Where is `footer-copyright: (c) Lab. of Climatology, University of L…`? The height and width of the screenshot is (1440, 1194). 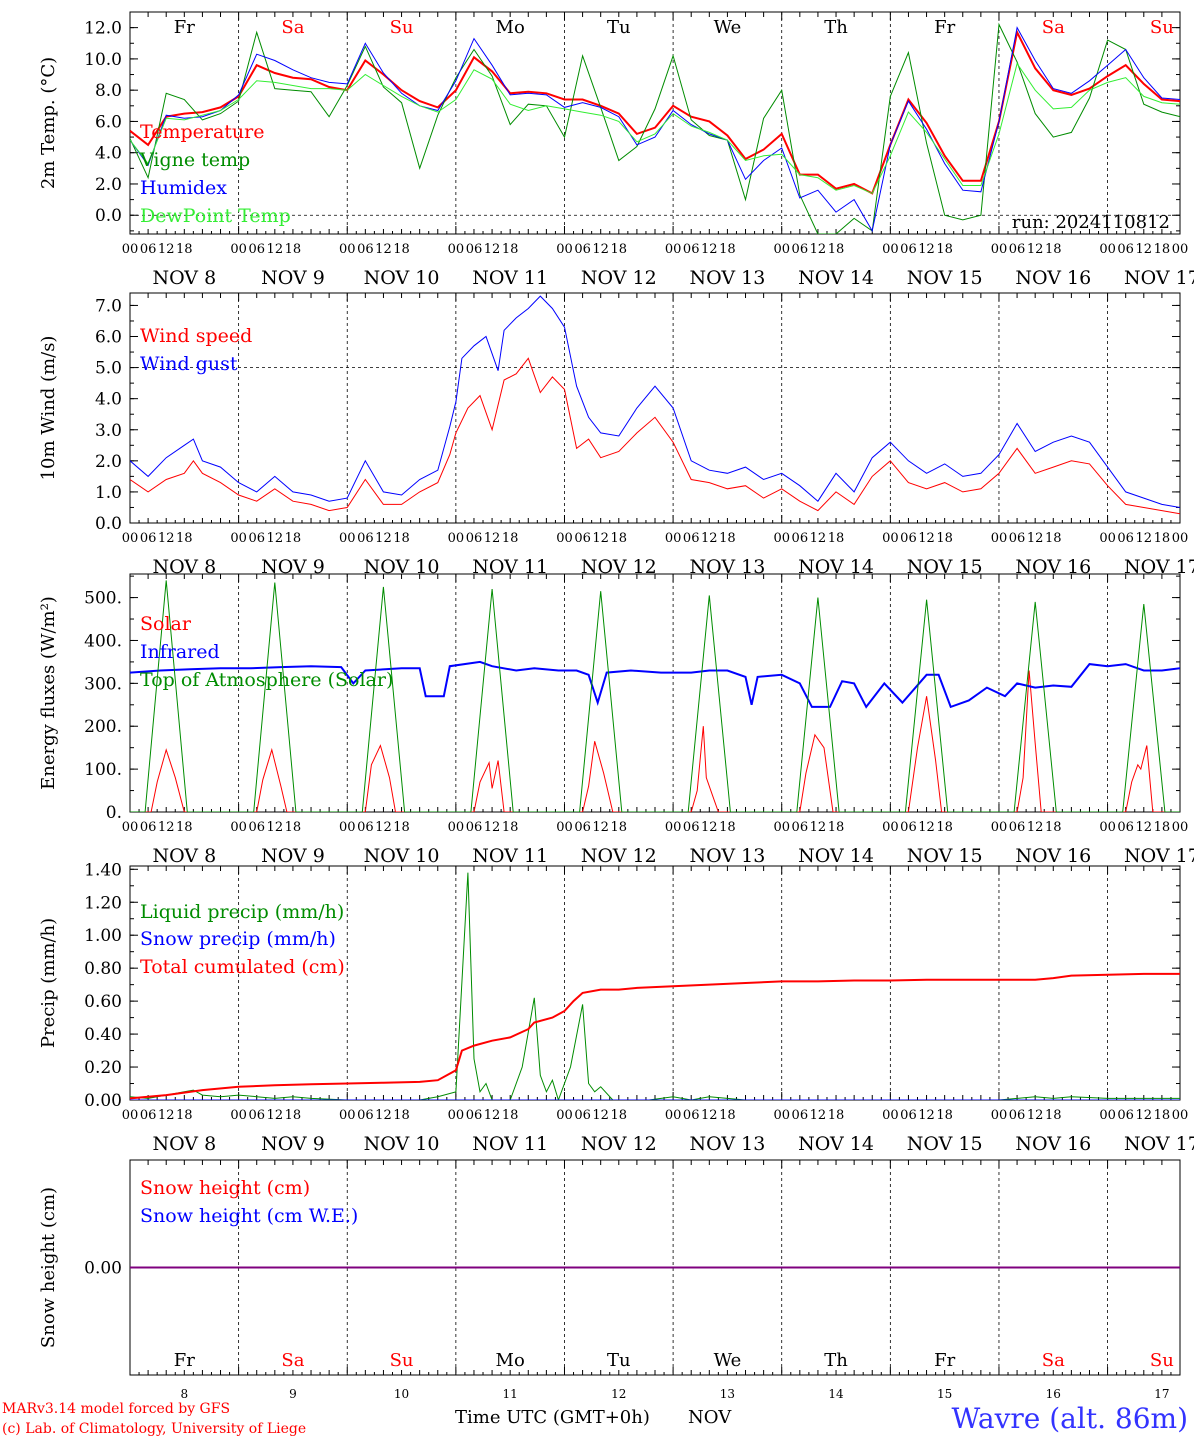
footer-copyright: (c) Lab. of Climatology, University of L… is located at coordinates (154, 1429).